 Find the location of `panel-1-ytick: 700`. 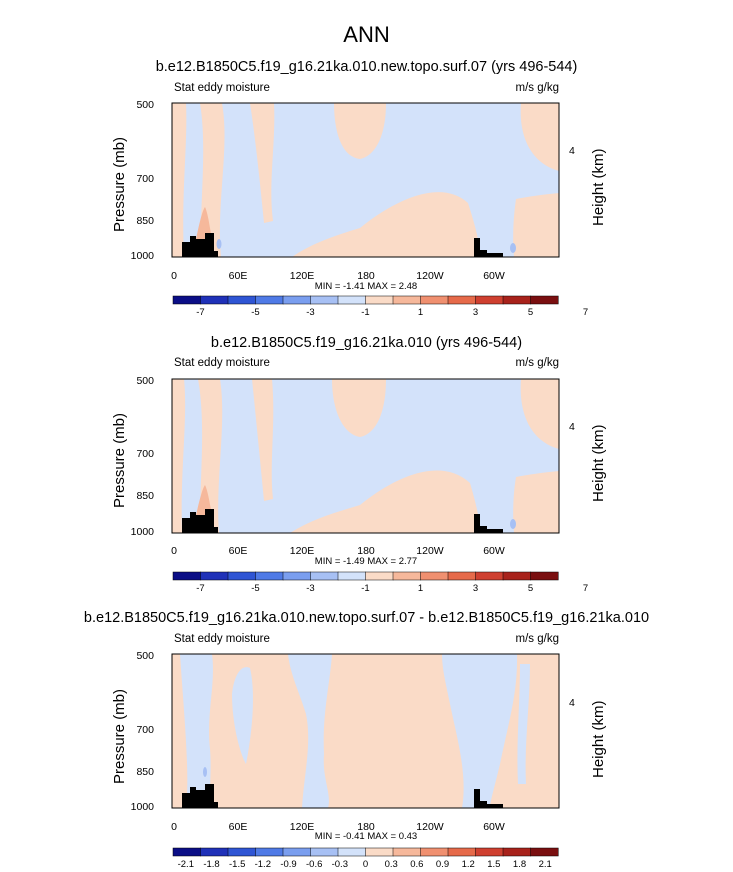

panel-1-ytick: 700 is located at coordinates (145, 179).